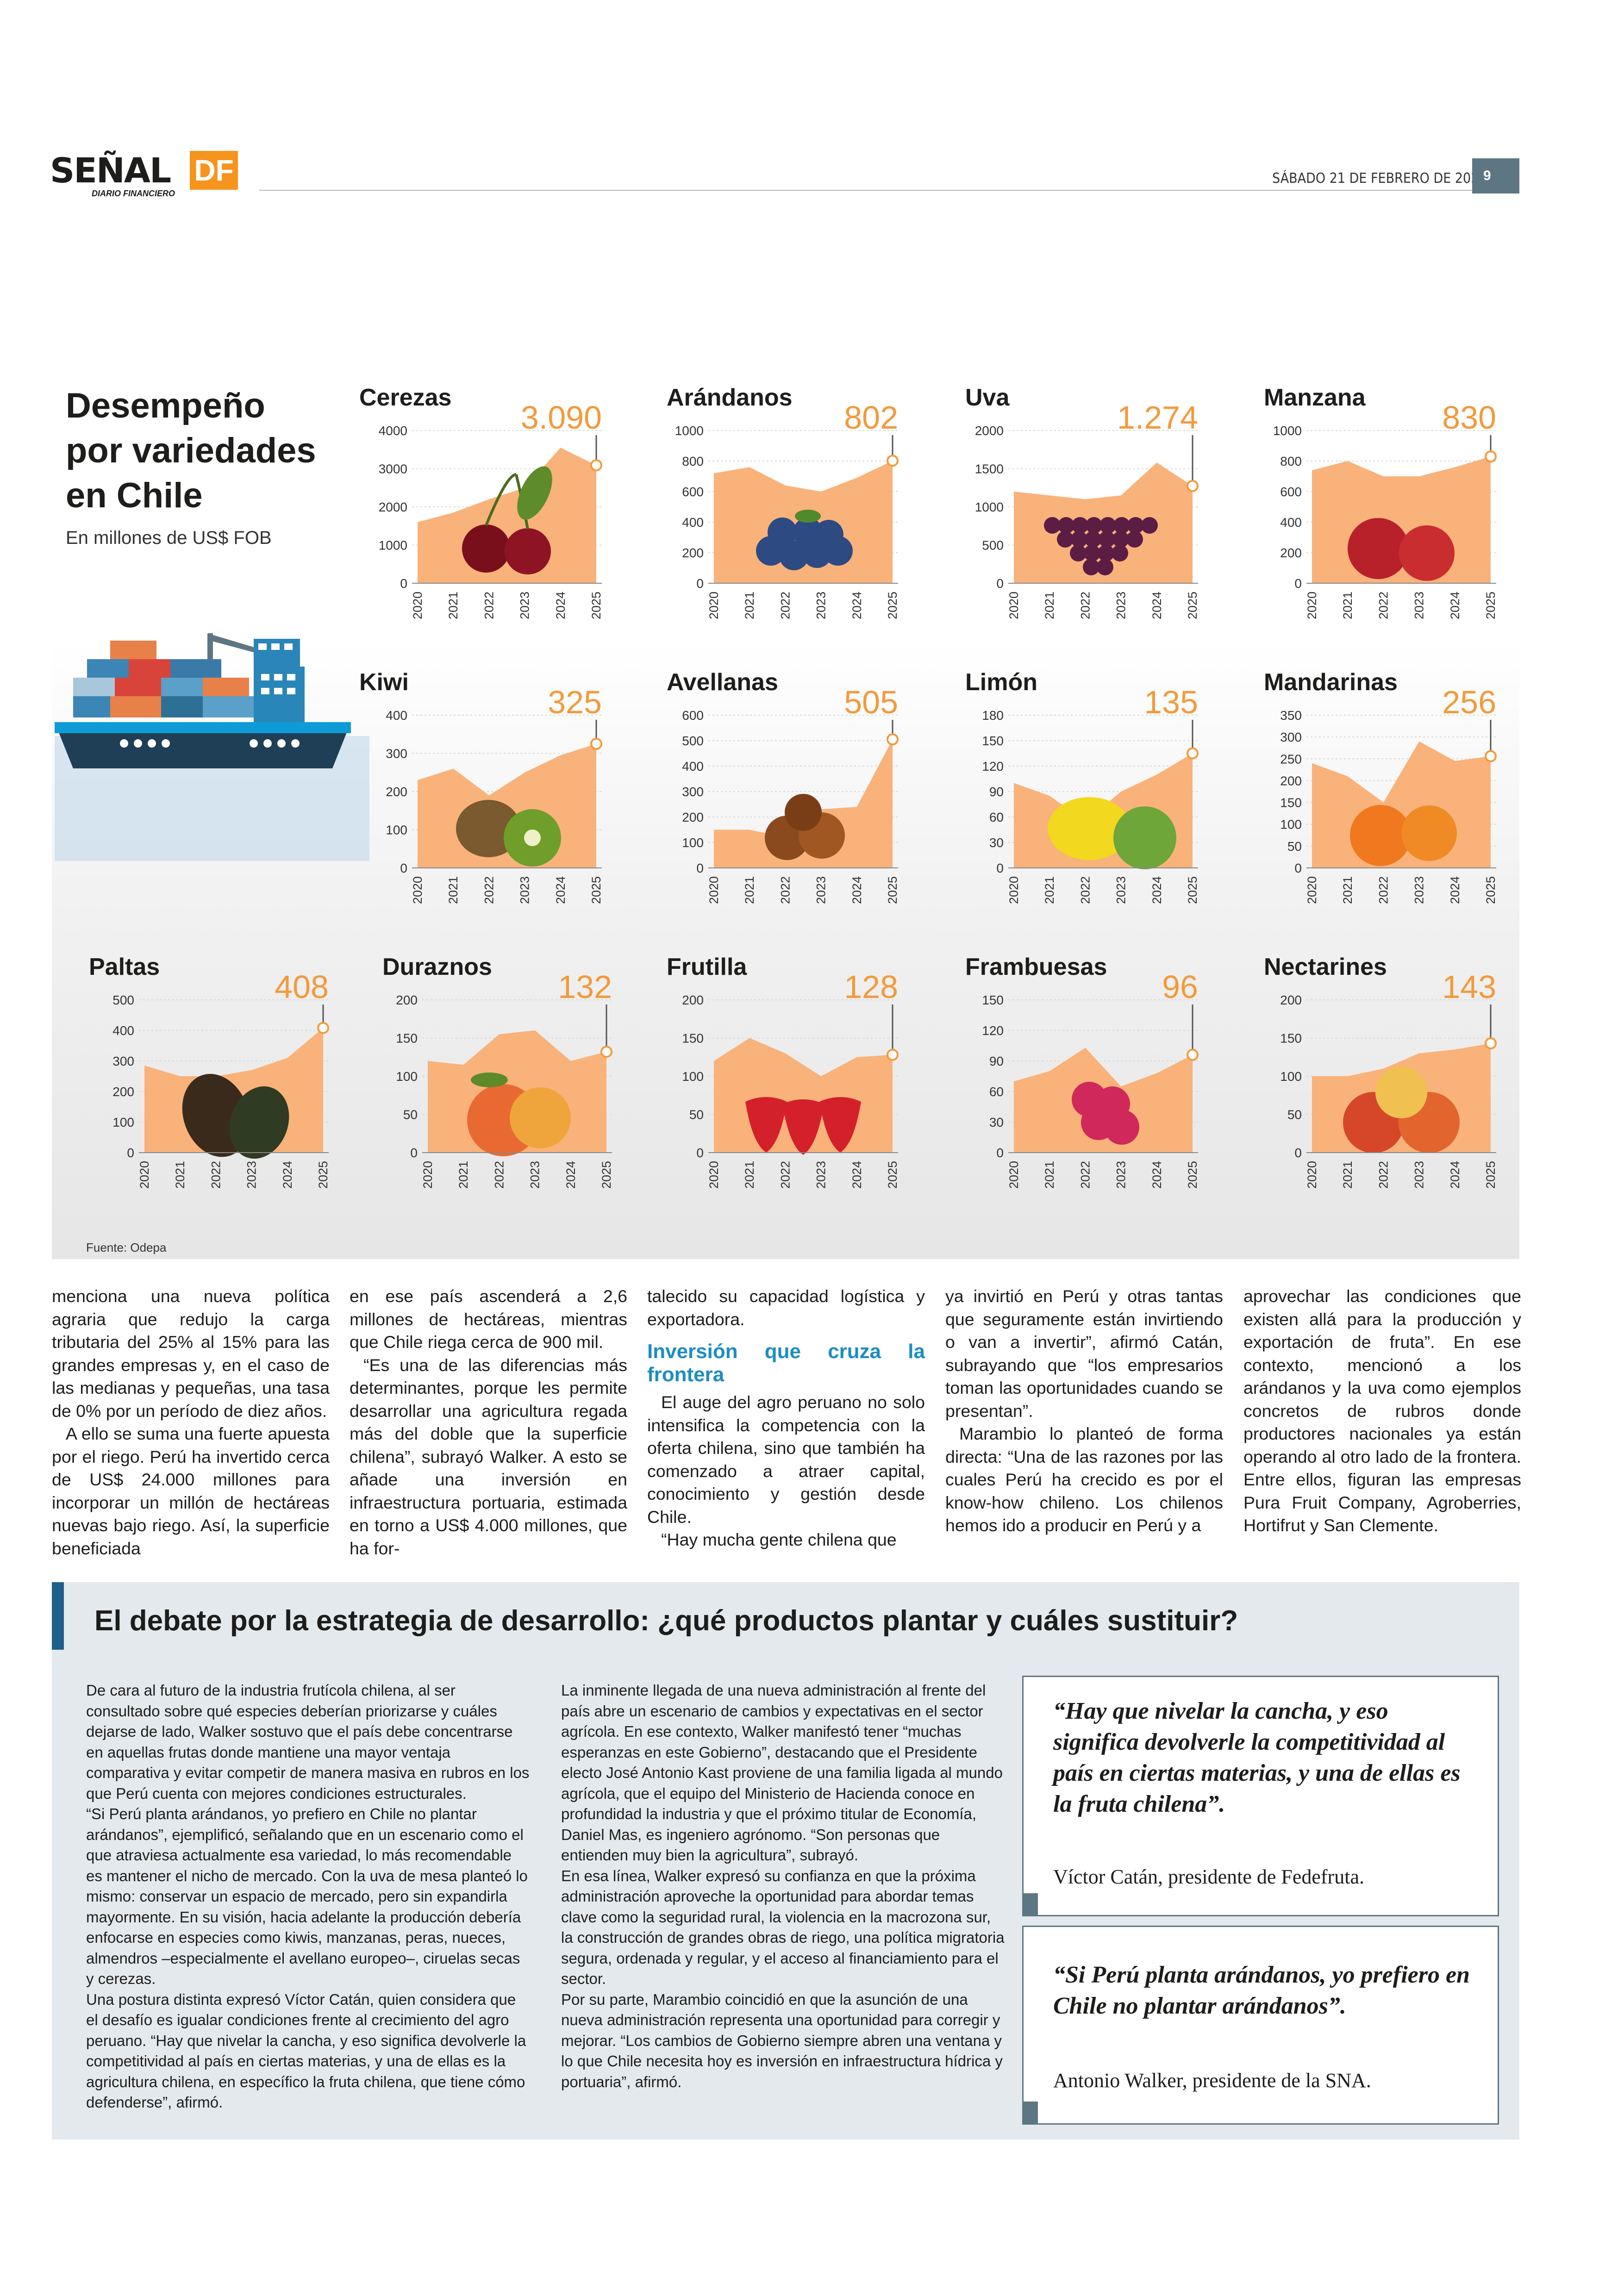 This screenshot has height=2295, width=1624. I want to click on chart-title: Nectarines, so click(1325, 967).